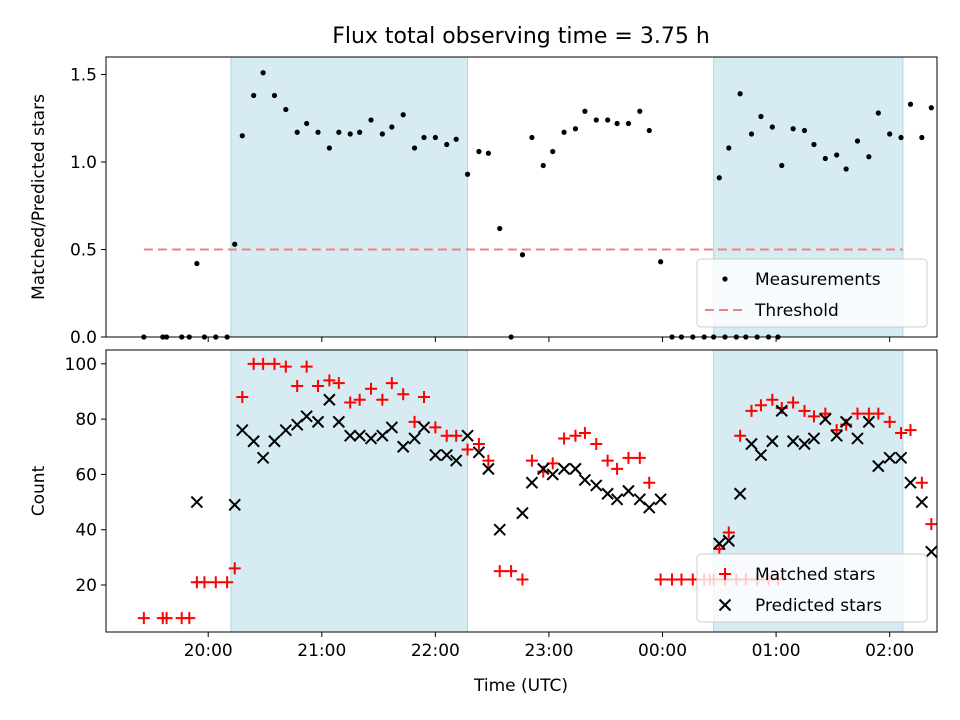 The height and width of the screenshot is (720, 960). Describe the element at coordinates (815, 575) in the screenshot. I see `legend-label: Matched stars` at that location.